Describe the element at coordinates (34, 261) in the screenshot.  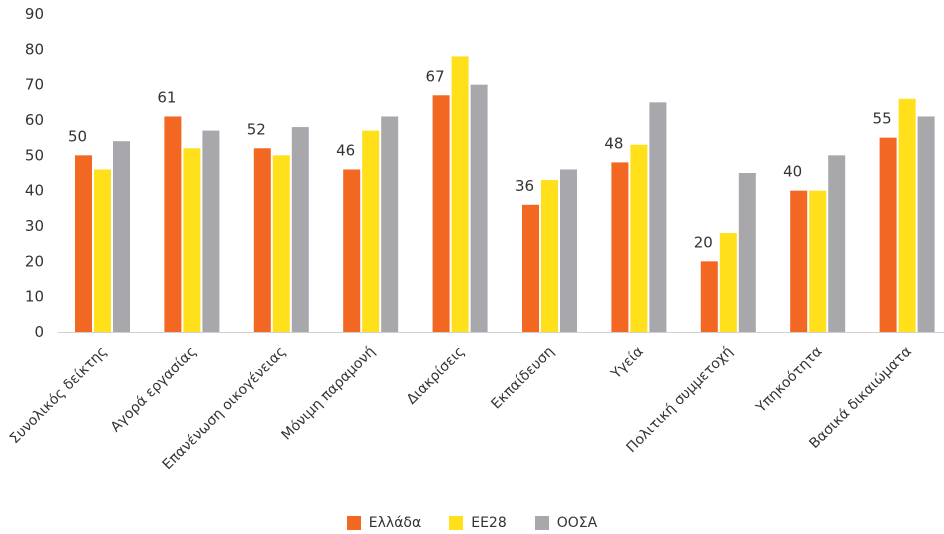
I see `y-tick-label: 20` at that location.